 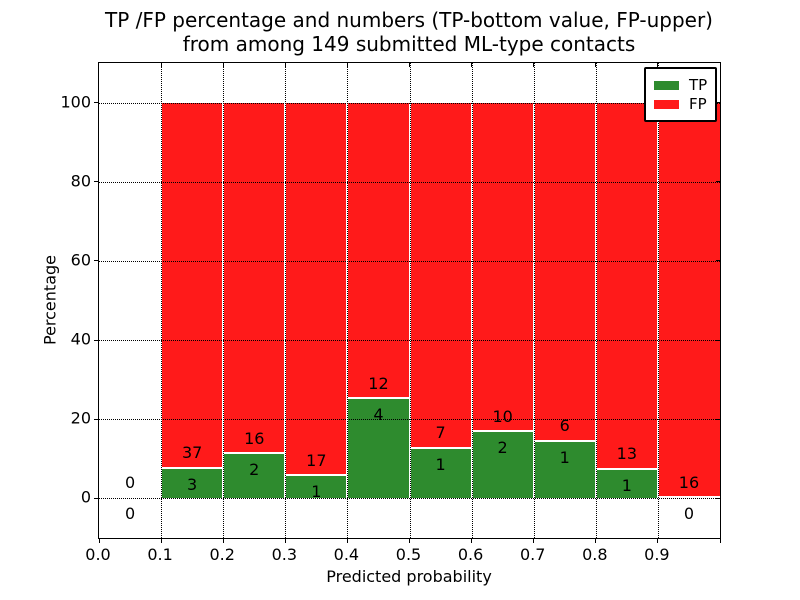 I want to click on x-tick-label: 0.9, so click(x=657, y=554).